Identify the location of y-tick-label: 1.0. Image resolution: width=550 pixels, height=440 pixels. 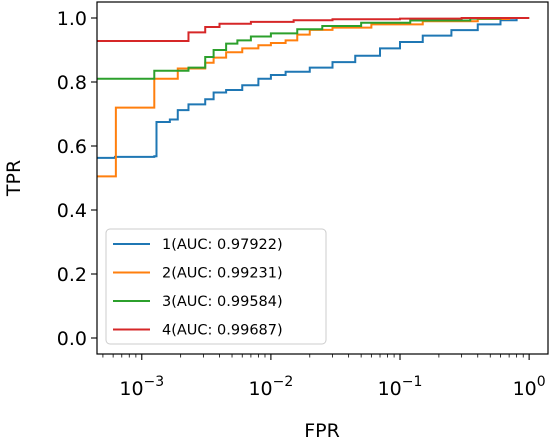
(72, 19).